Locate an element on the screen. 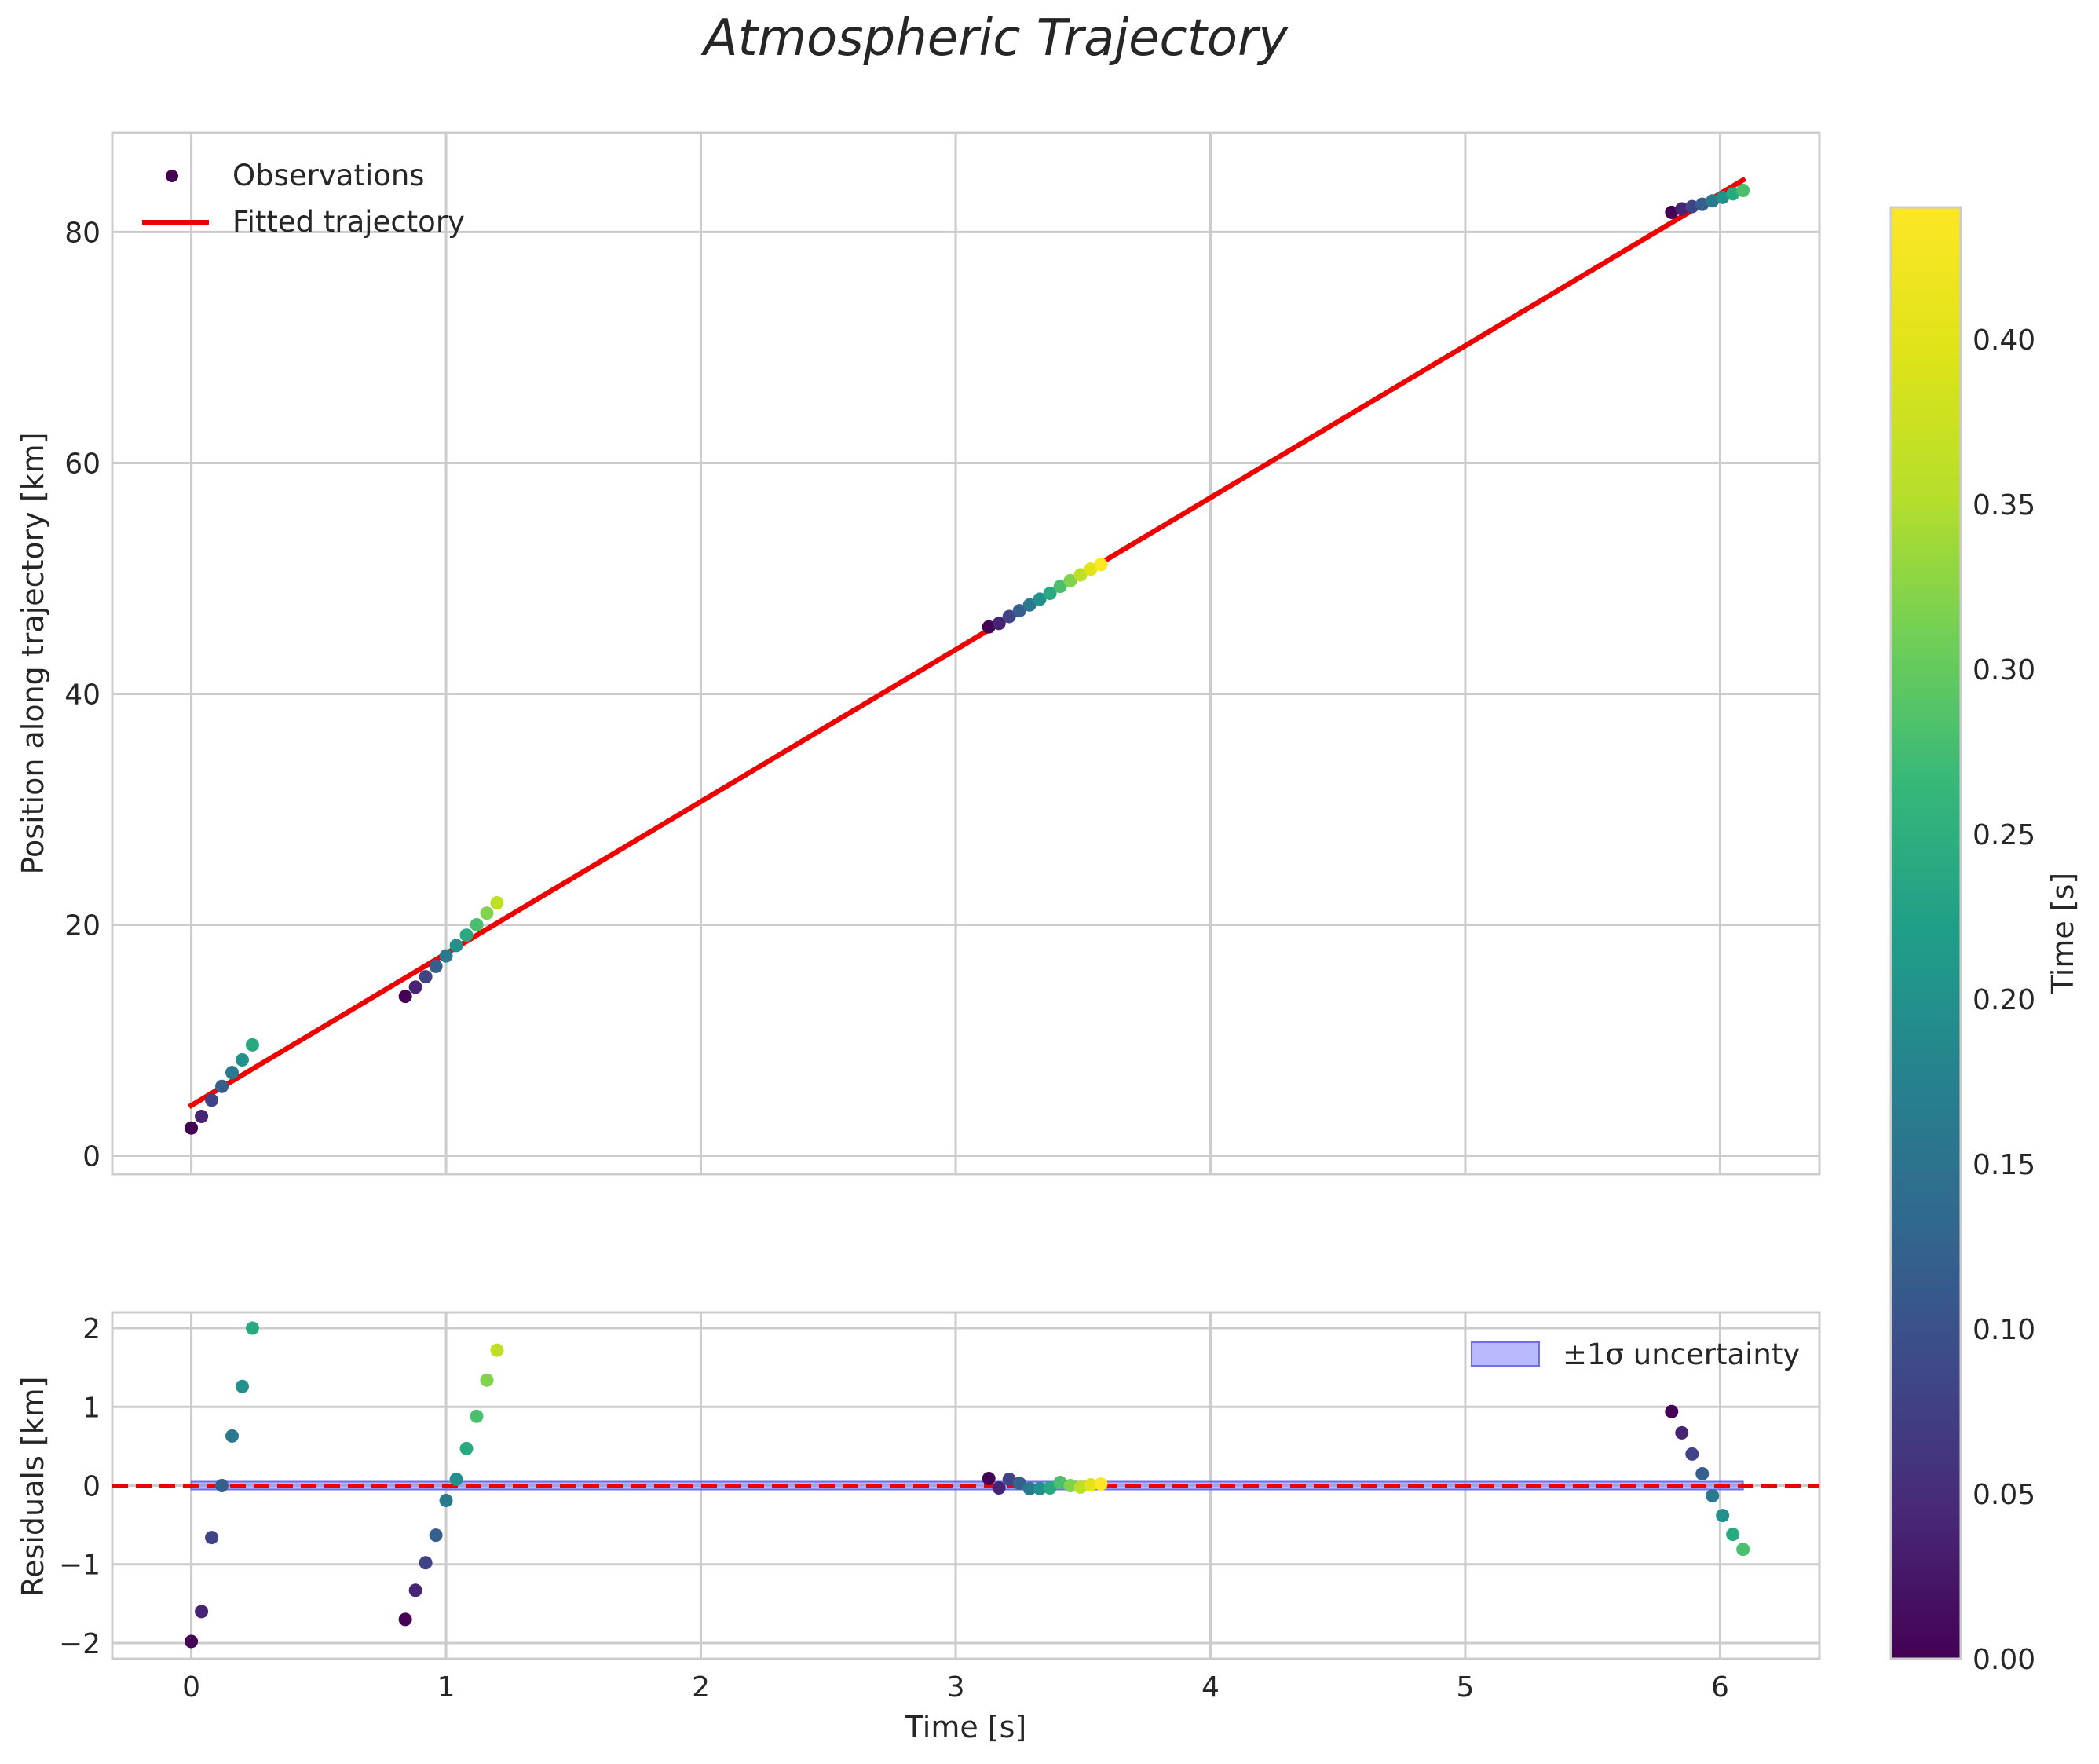 The image size is (2099, 1764). legend-fit-label: Fitted trajectory is located at coordinates (348, 222).